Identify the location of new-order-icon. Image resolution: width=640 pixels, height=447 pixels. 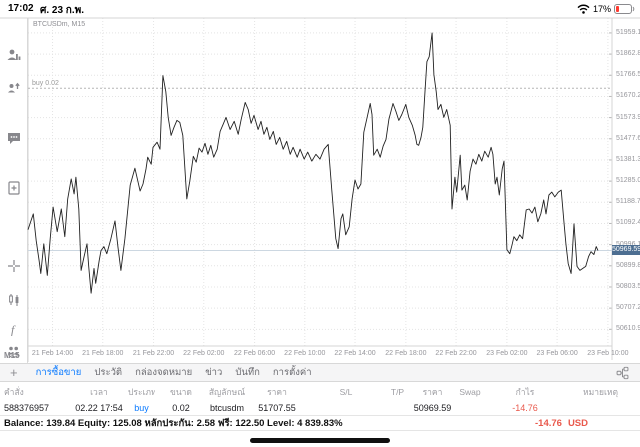
(14, 188).